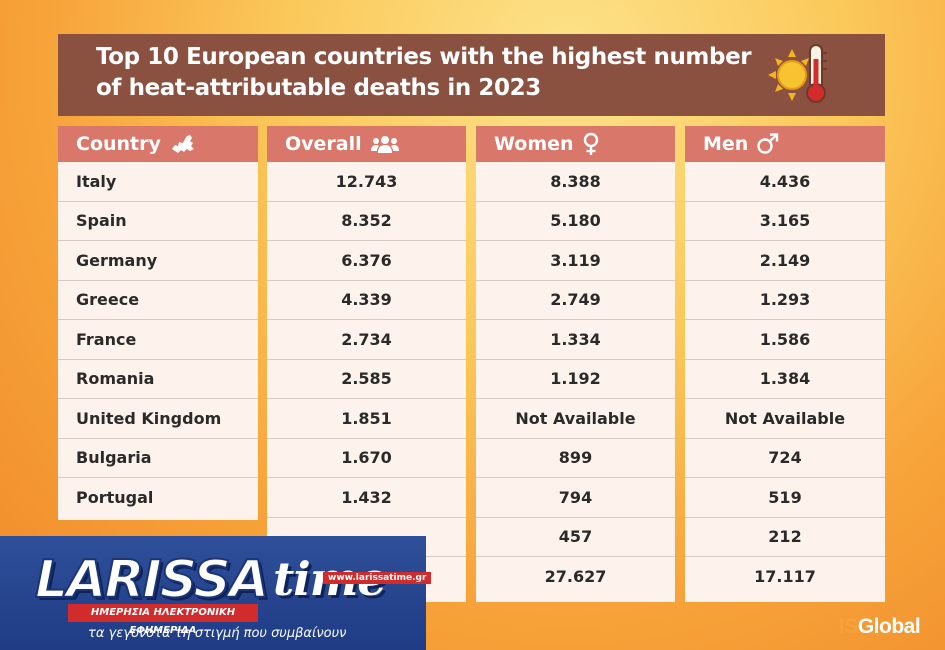 The height and width of the screenshot is (650, 945). I want to click on women-cell: Not Available, so click(575, 419).